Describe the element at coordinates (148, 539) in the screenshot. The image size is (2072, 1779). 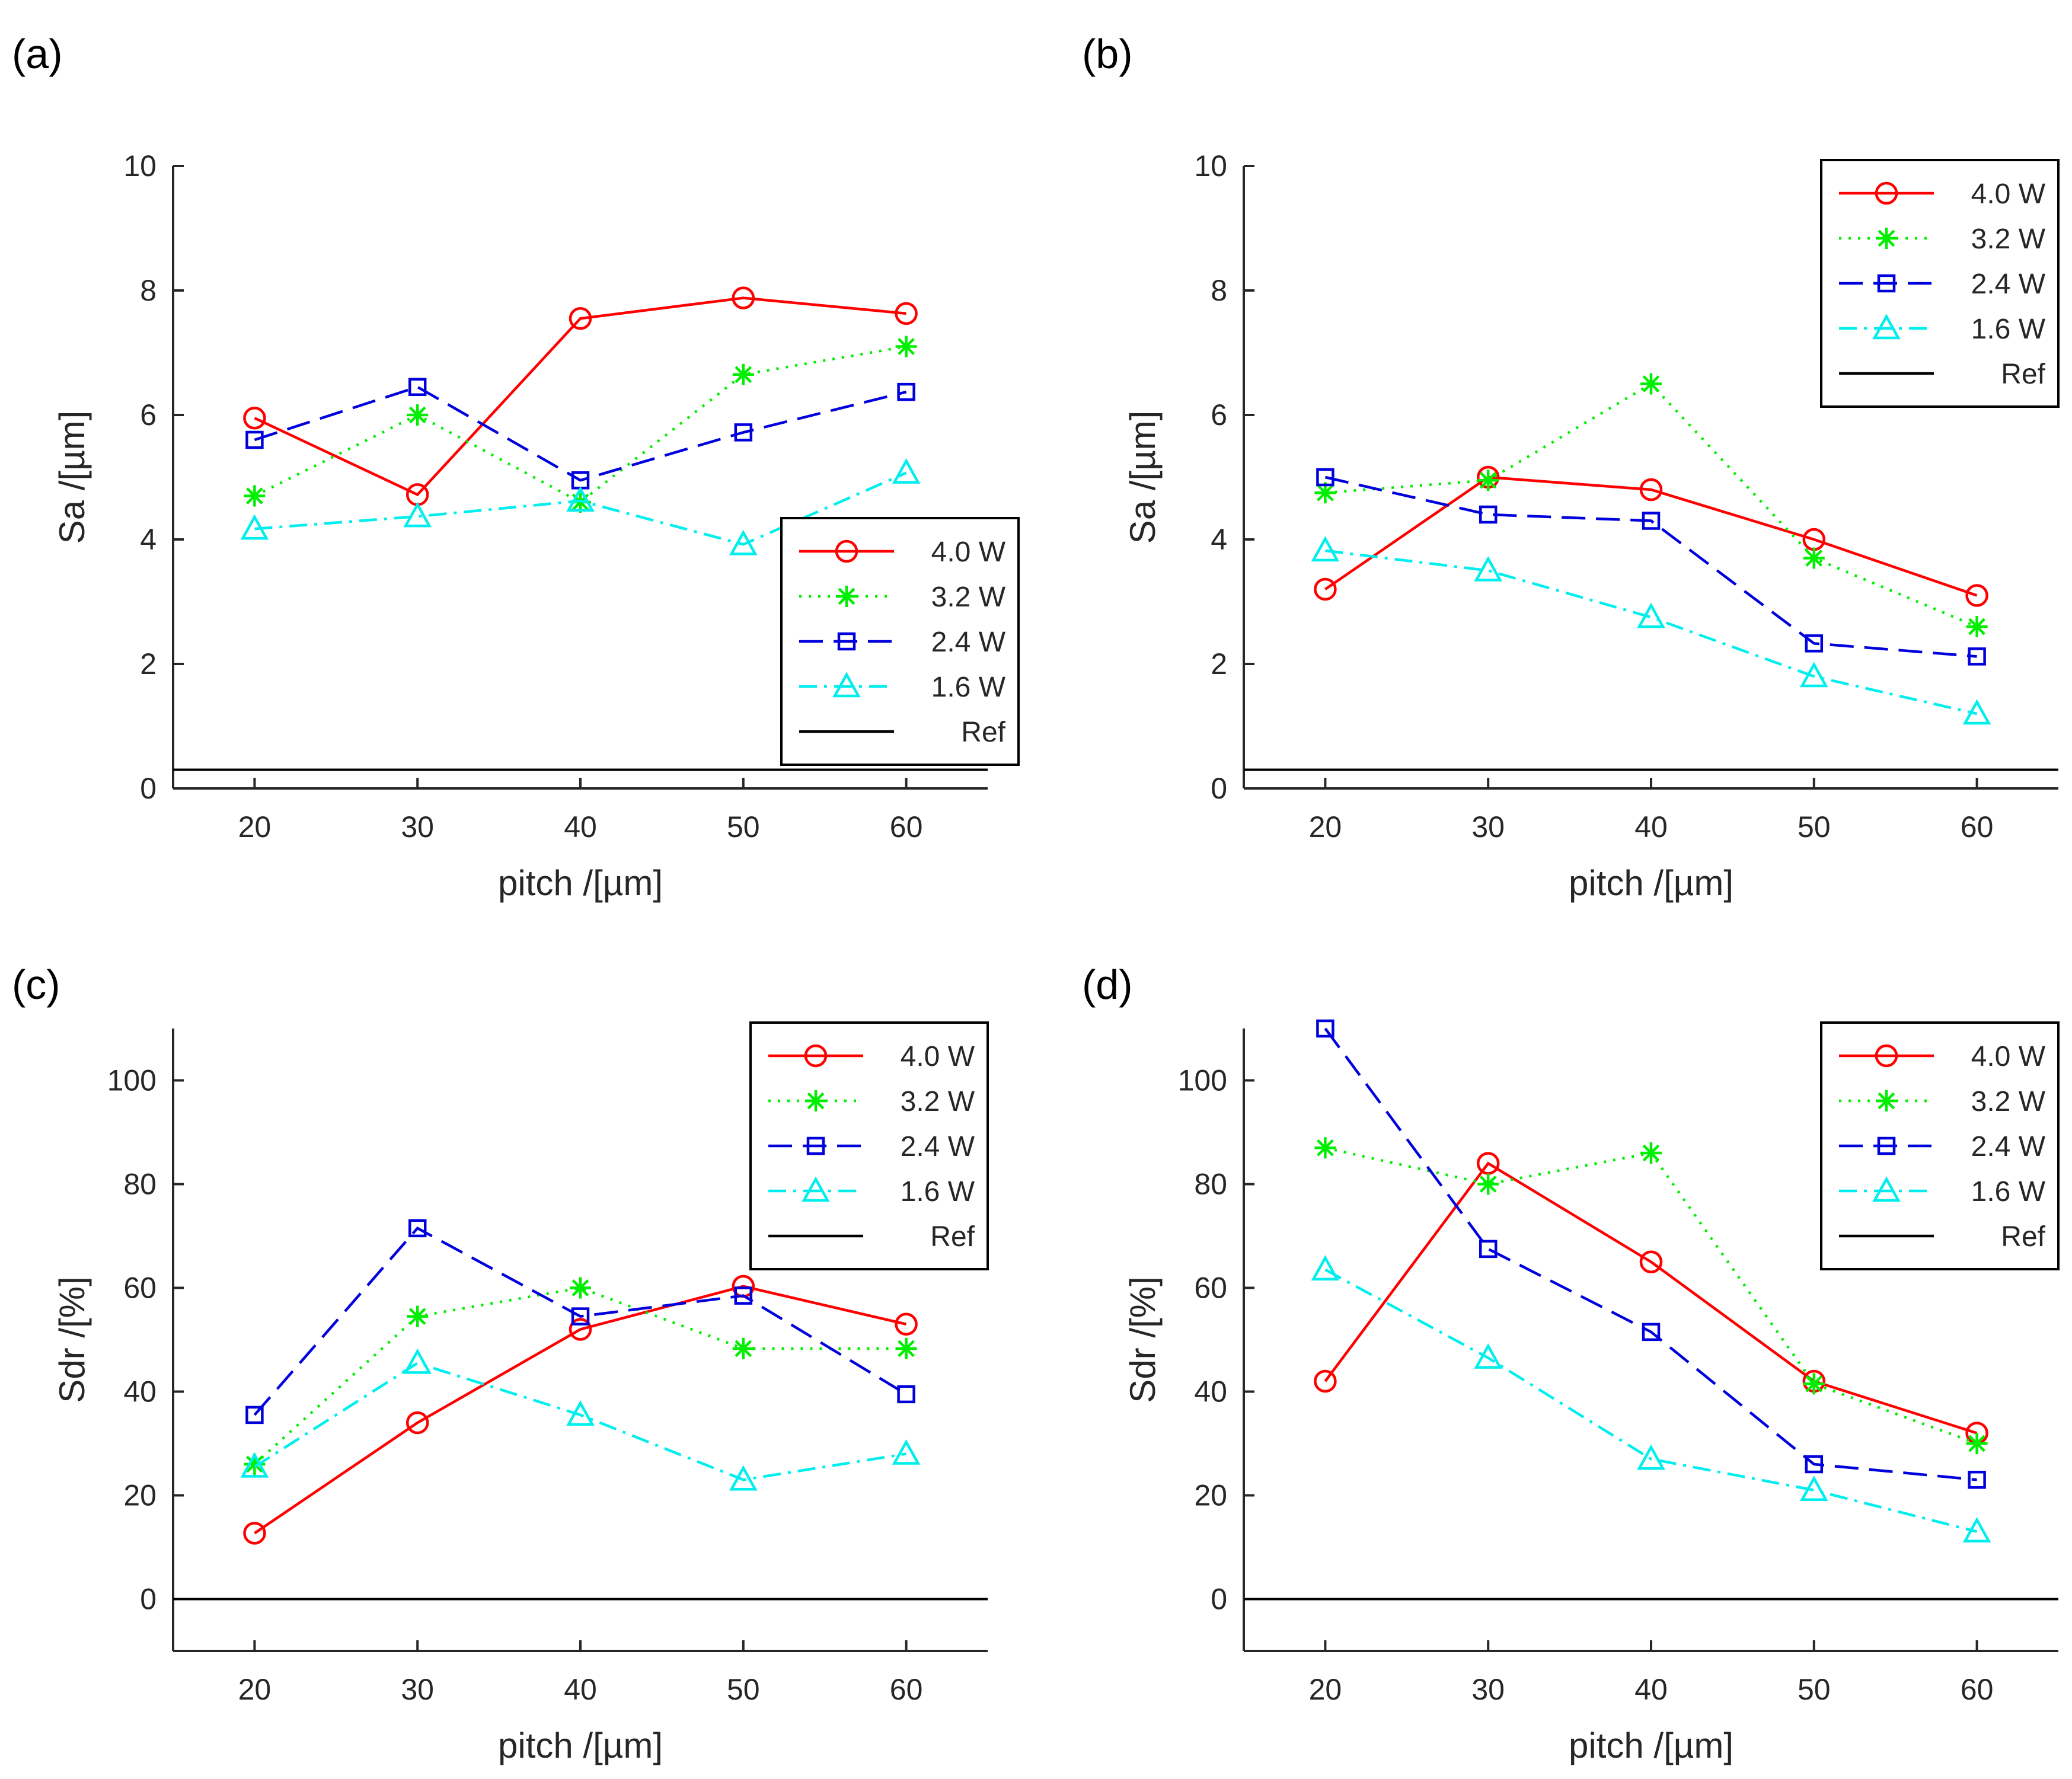
I see `y-tick-label: 4` at that location.